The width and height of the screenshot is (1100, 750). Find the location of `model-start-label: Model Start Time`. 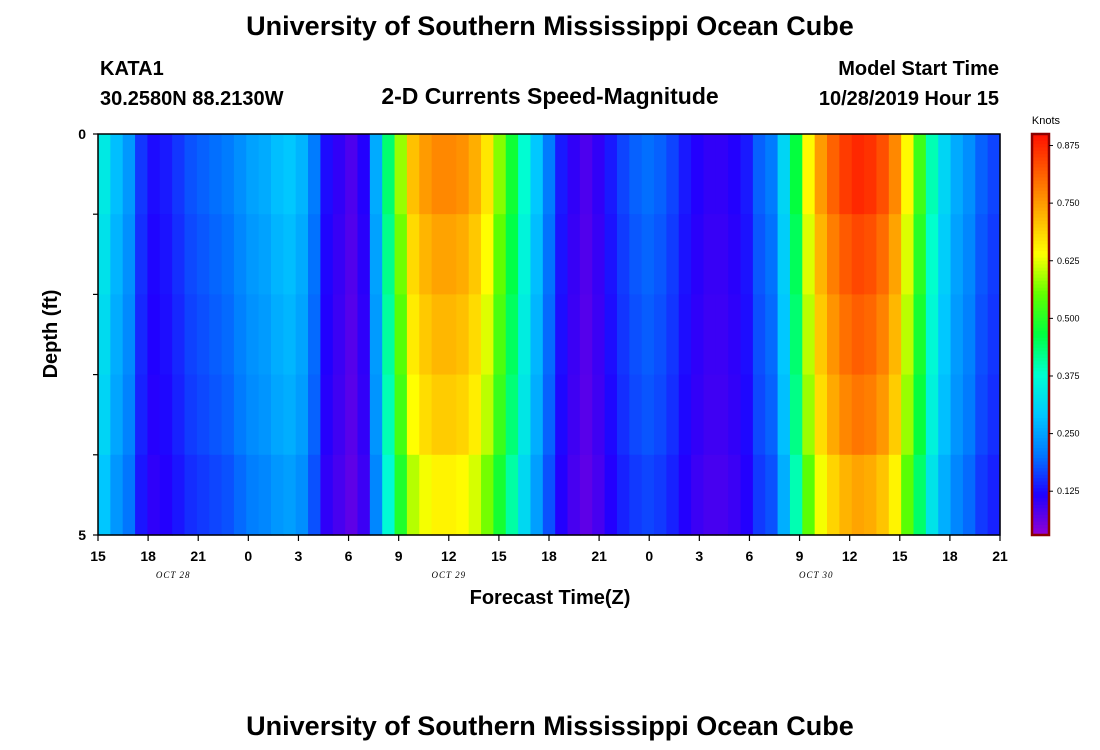

model-start-label: Model Start Time is located at coordinates (918, 69).